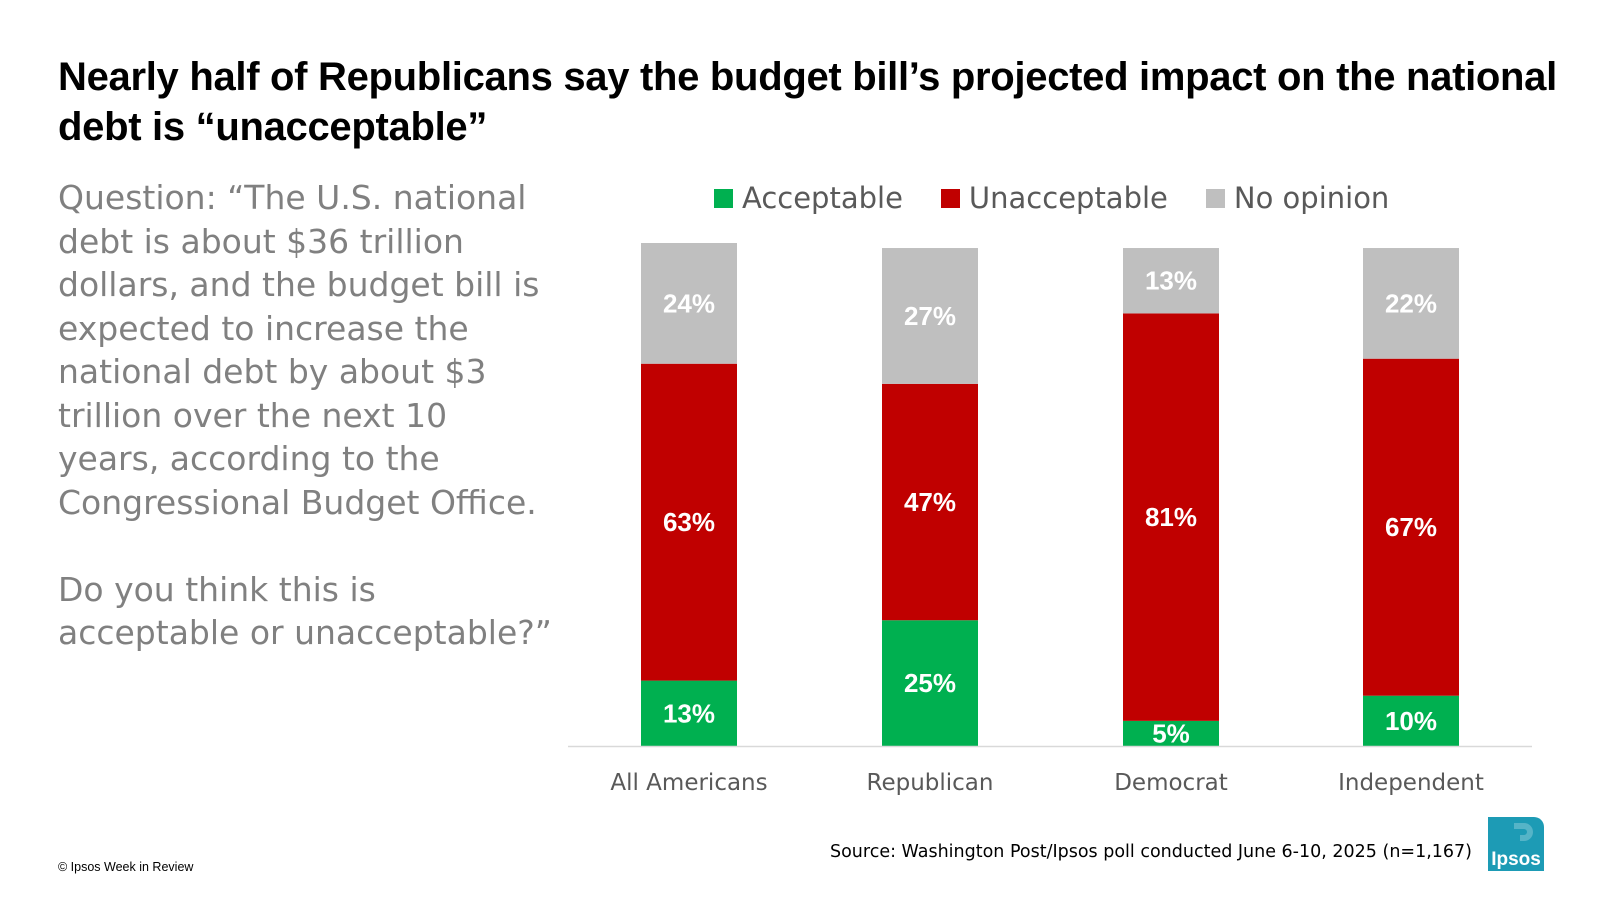 Image resolution: width=1600 pixels, height=900 pixels. I want to click on ipsos-logo: Ipsos, so click(1516, 844).